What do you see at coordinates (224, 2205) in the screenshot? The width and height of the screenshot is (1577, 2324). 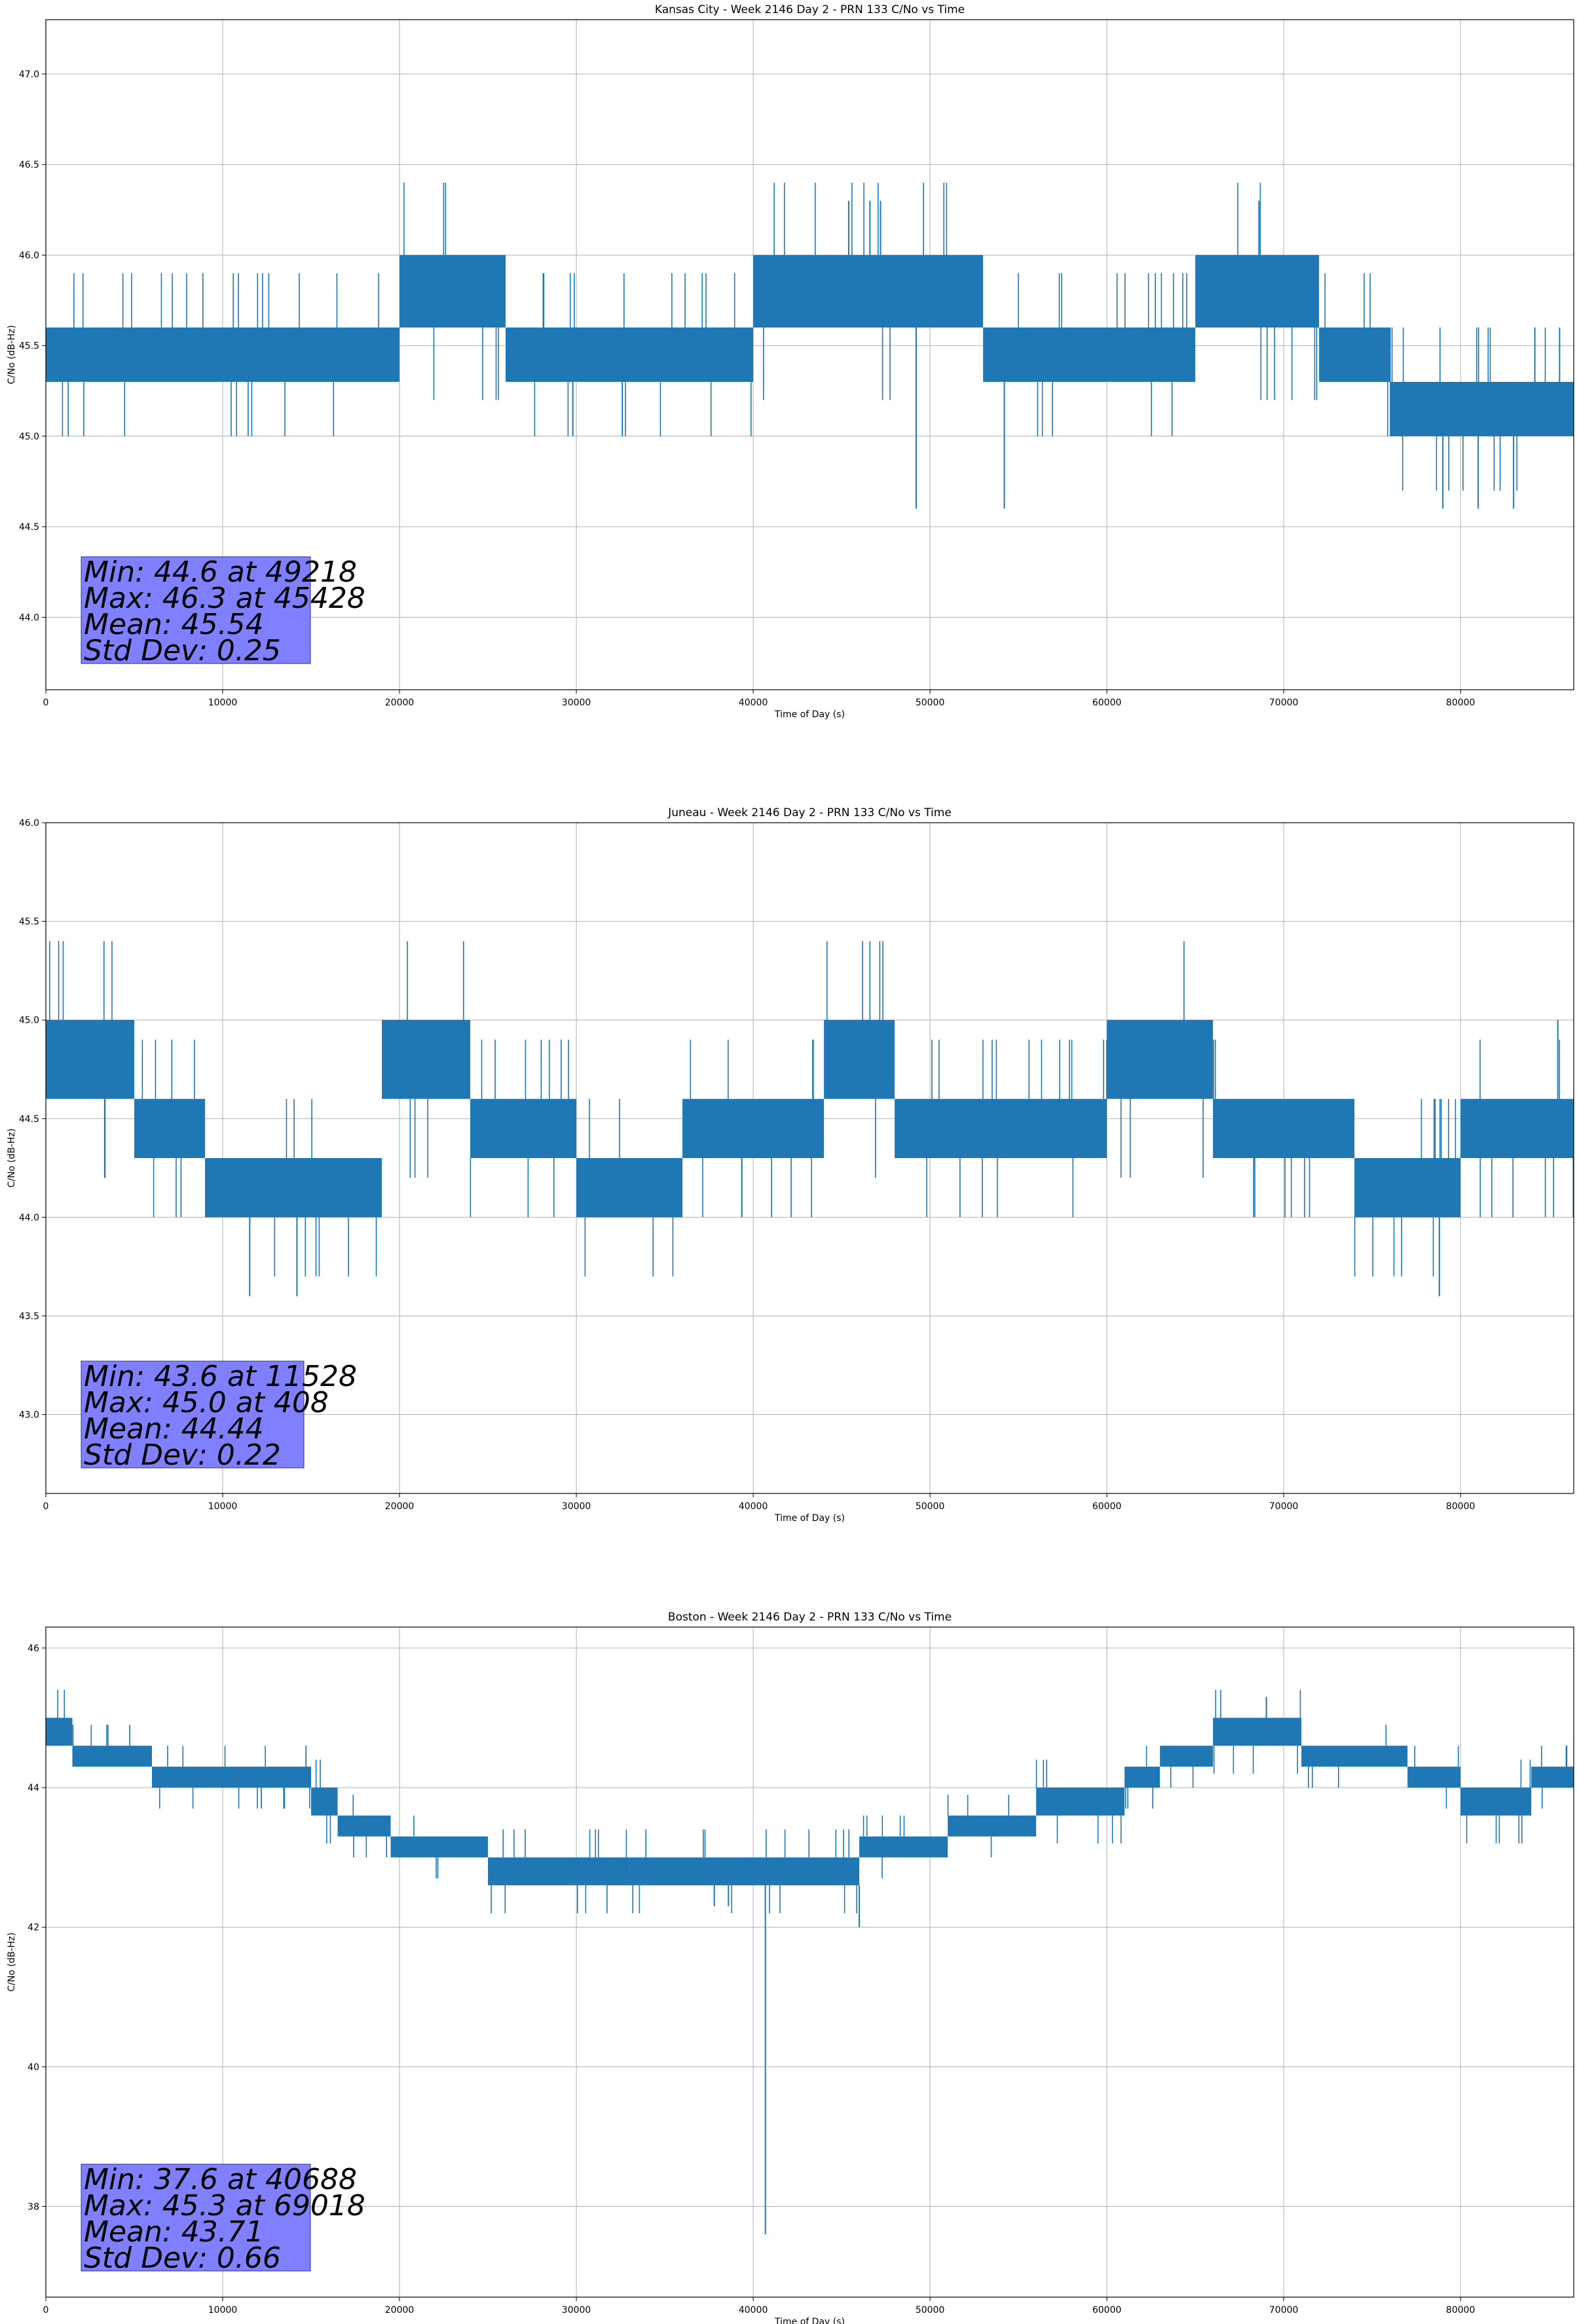 I see `stats-max-line: Max: 45.3 at 69018` at bounding box center [224, 2205].